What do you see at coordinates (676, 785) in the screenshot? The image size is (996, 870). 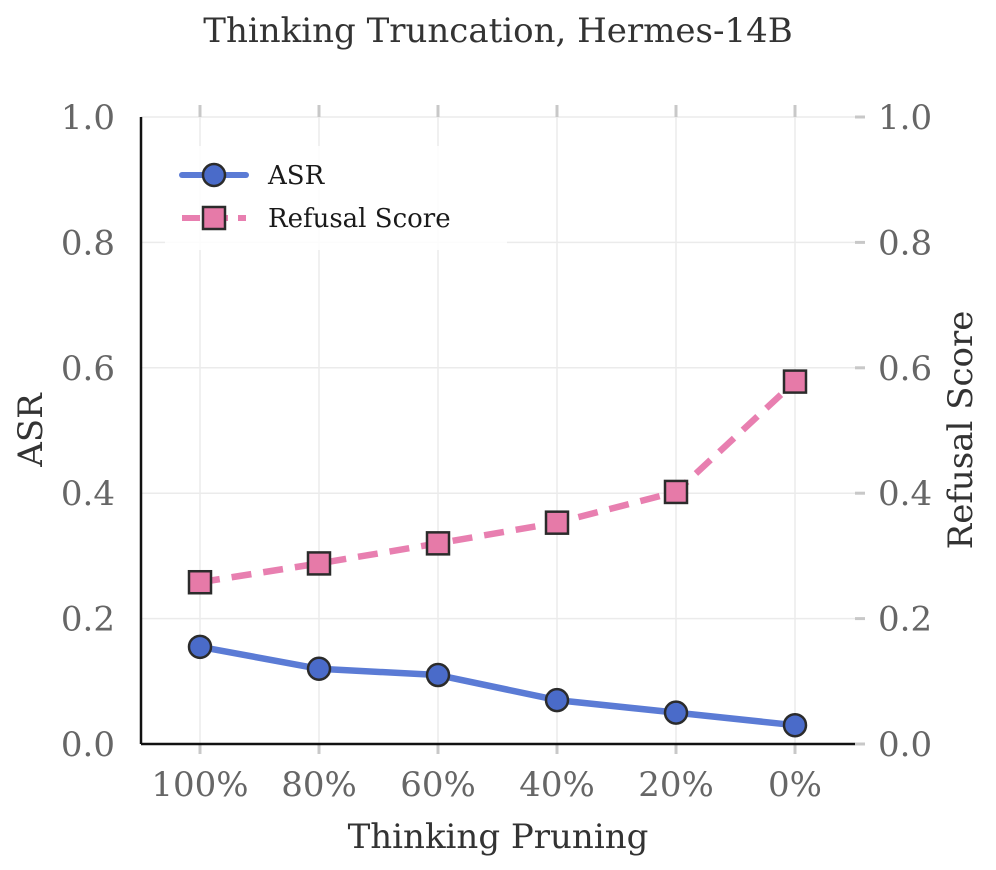 I see `x-tick-label: 20%` at bounding box center [676, 785].